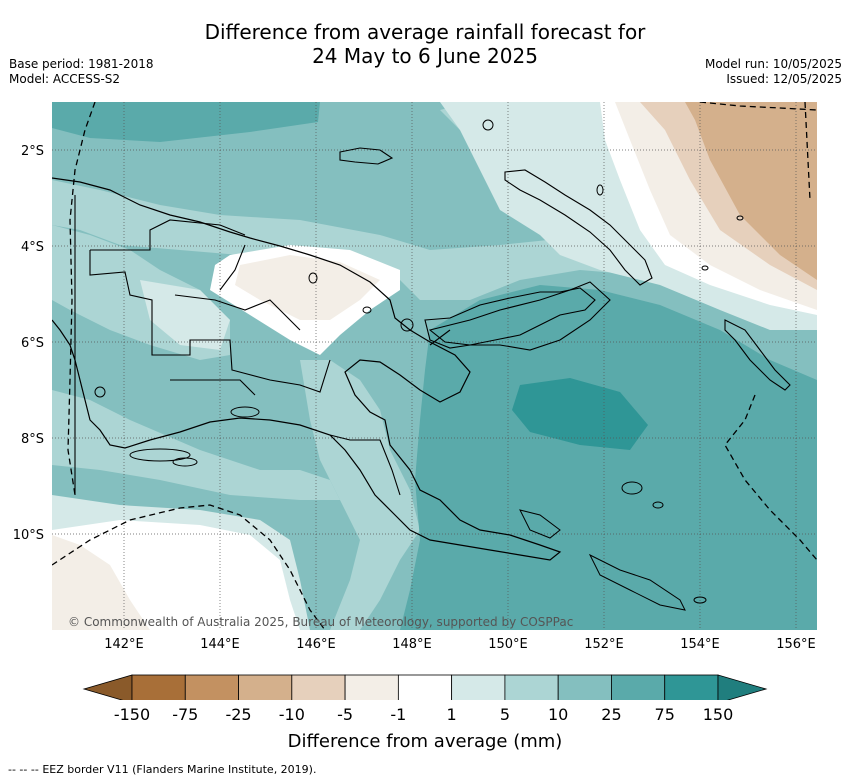  Describe the element at coordinates (604, 644) in the screenshot. I see `lon-label: 152°E` at that location.